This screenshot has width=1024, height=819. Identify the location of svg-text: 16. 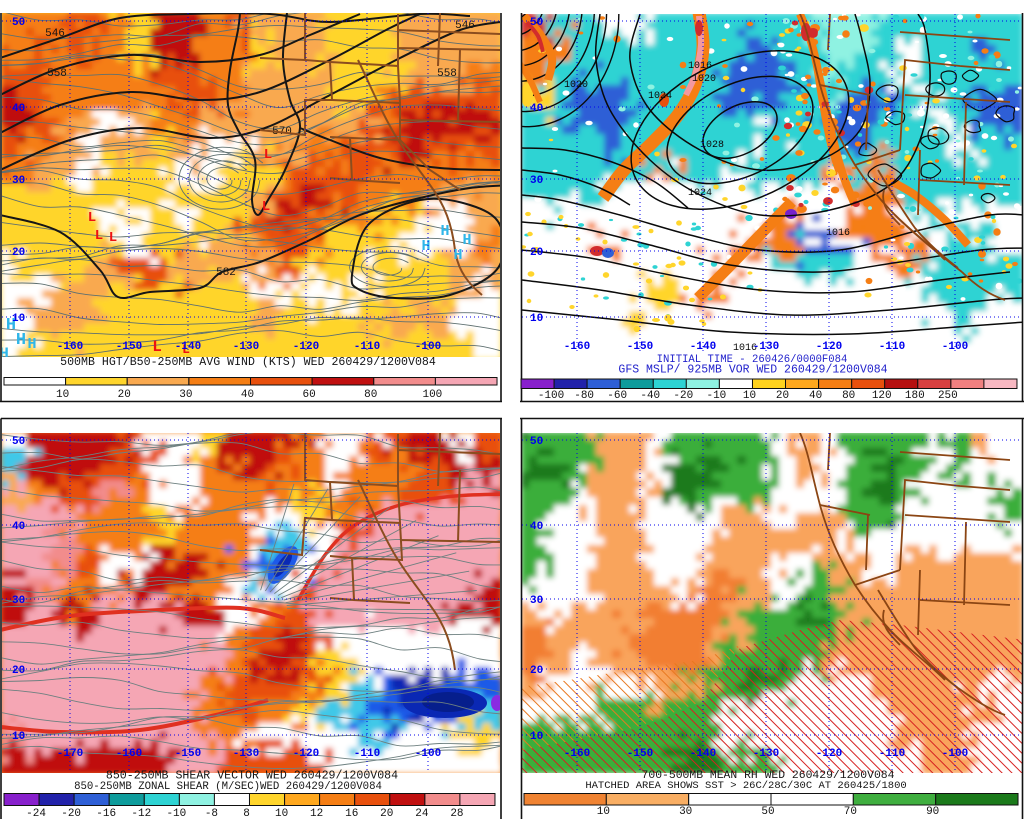
(351, 813).